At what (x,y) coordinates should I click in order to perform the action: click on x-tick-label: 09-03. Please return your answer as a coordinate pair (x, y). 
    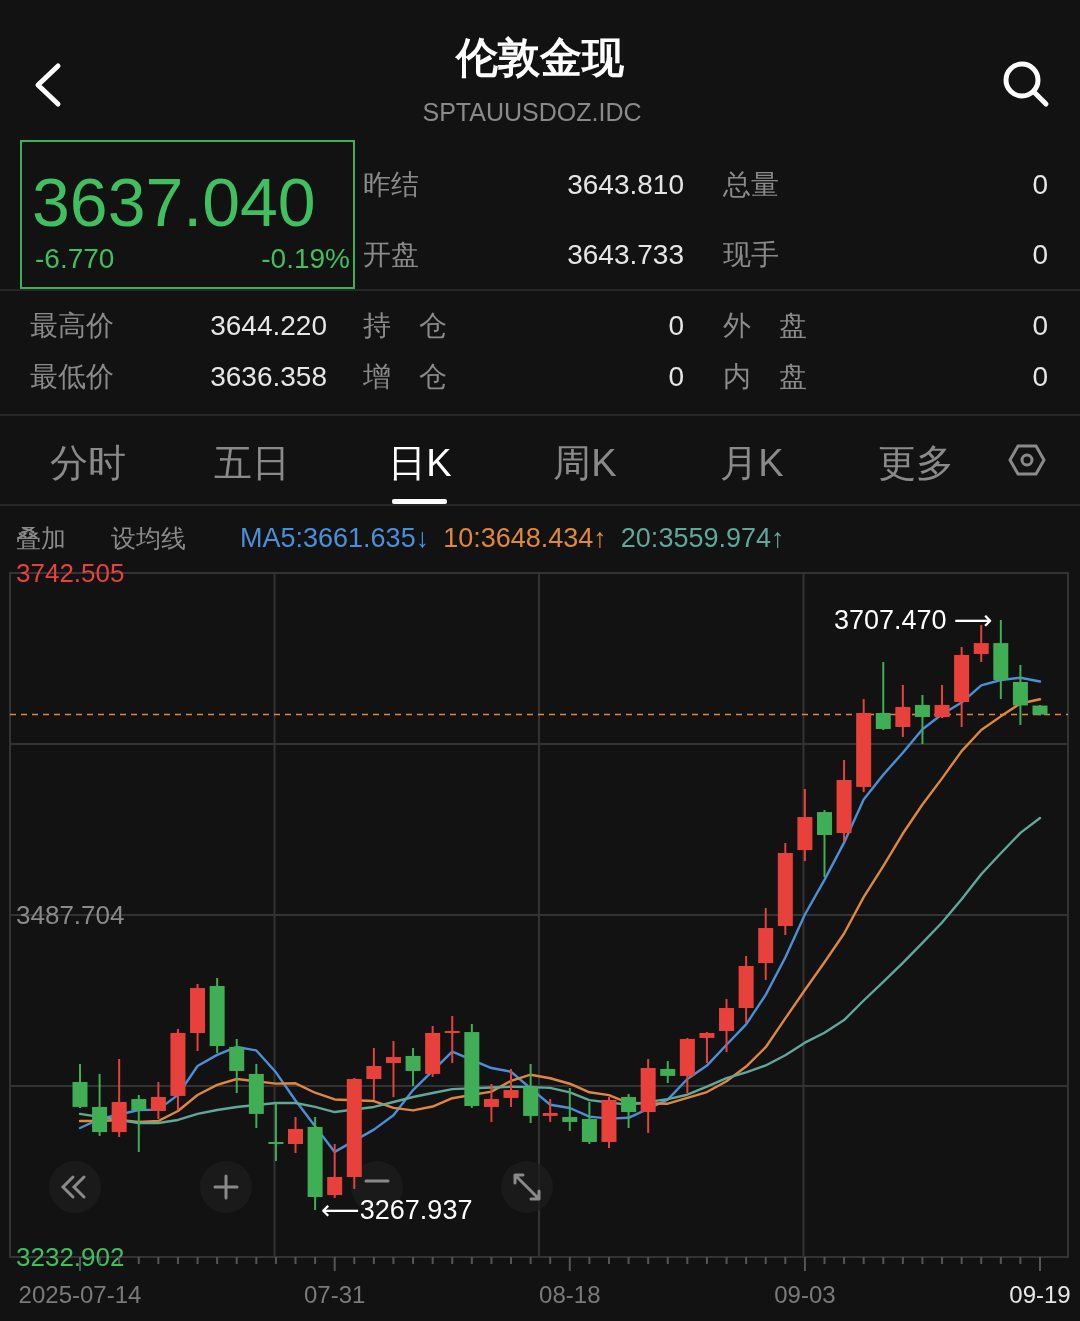
    Looking at the image, I should click on (805, 1294).